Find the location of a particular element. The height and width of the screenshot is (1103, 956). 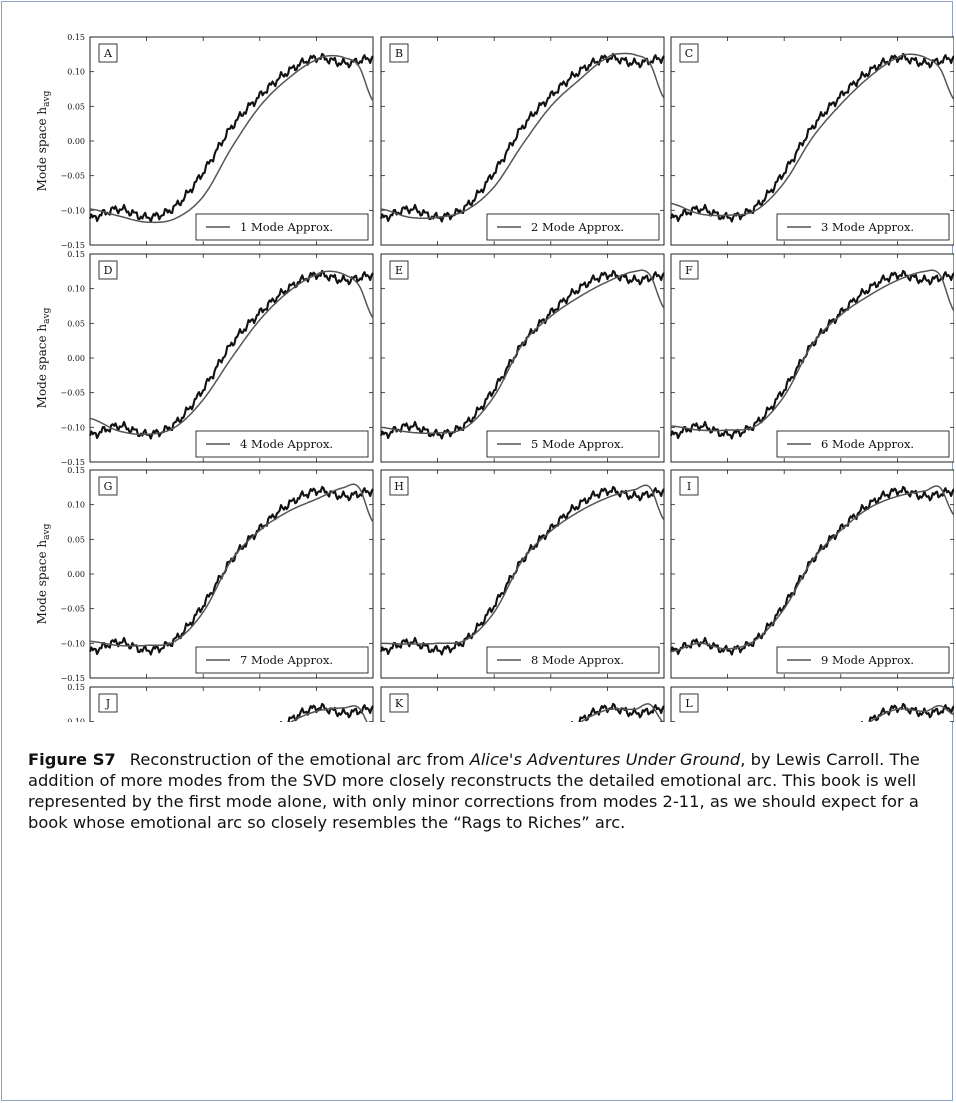

legend-label: 2 Mode Approx. is located at coordinates (577, 227).